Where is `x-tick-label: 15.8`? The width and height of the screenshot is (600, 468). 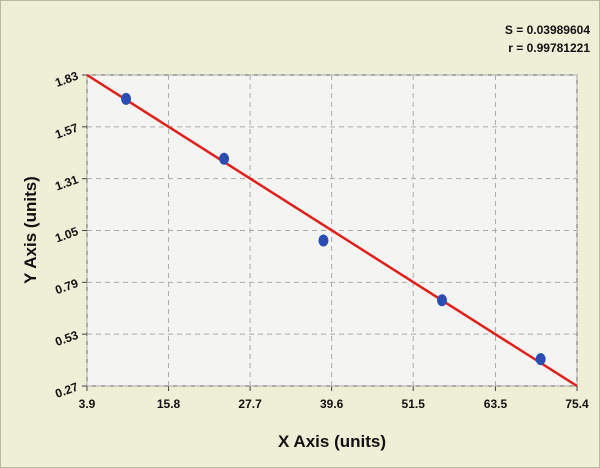
x-tick-label: 15.8 is located at coordinates (169, 404).